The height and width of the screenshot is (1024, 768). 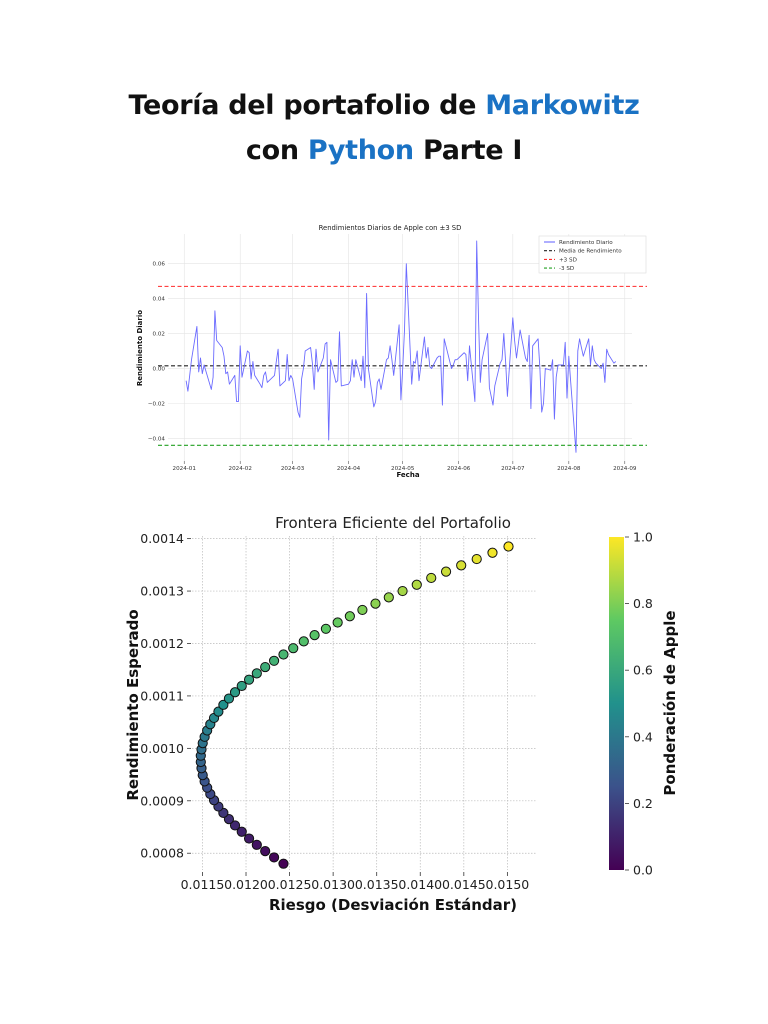 I want to click on y-tick-label: 0.06, so click(x=159, y=265).